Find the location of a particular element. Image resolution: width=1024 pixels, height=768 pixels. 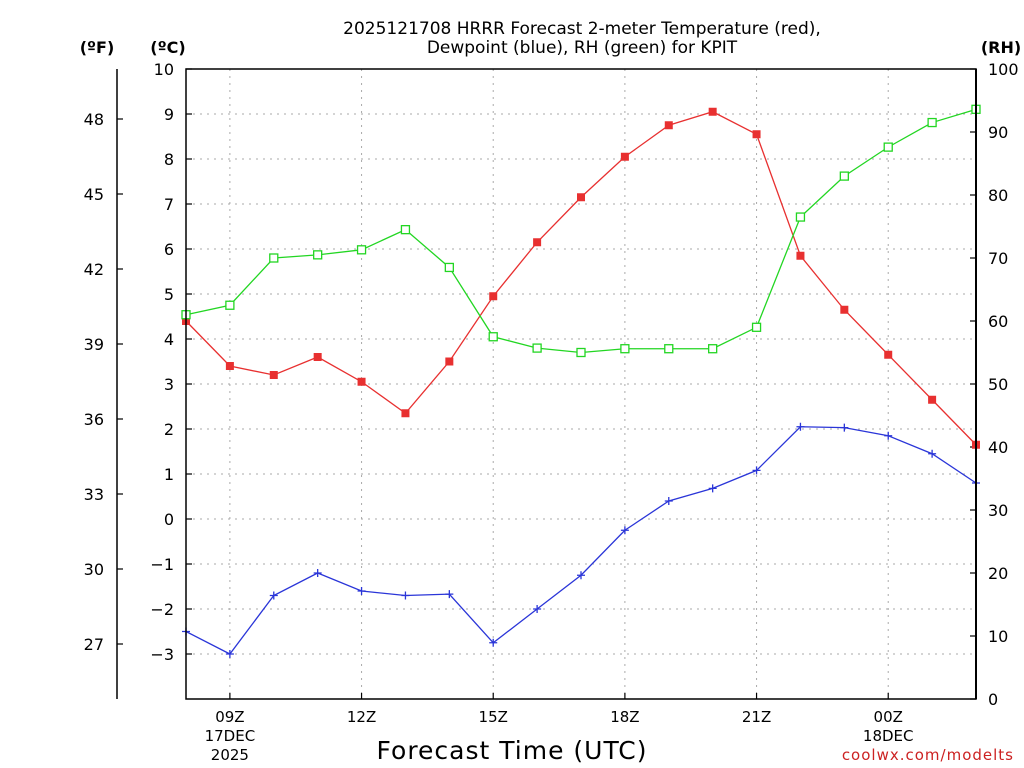

celsius-axis-label: (ºC) is located at coordinates (167, 47).